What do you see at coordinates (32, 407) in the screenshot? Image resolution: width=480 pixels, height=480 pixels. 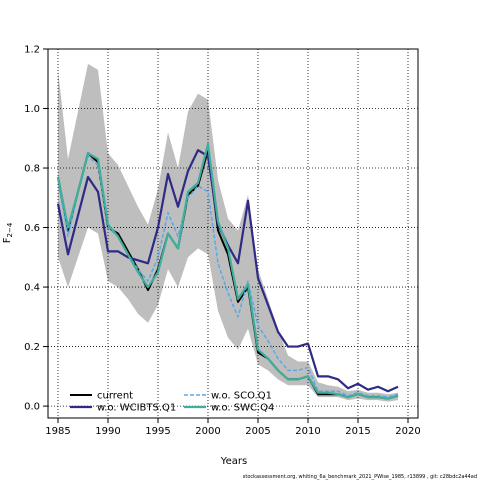 I see `y-tick-label: 0.0` at bounding box center [32, 407].